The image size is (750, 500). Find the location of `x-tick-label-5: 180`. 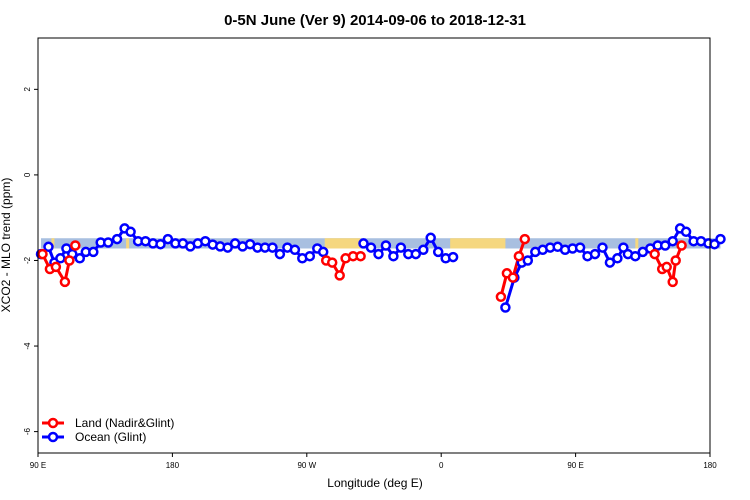

x-tick-label-5: 180 is located at coordinates (710, 465).